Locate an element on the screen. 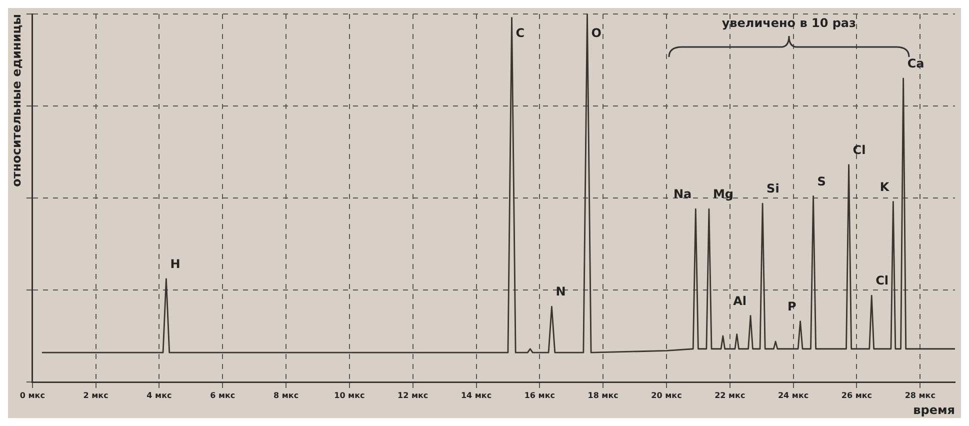 Image resolution: width=969 pixels, height=426 pixels. x-tick-label: 14 мкс is located at coordinates (476, 395).